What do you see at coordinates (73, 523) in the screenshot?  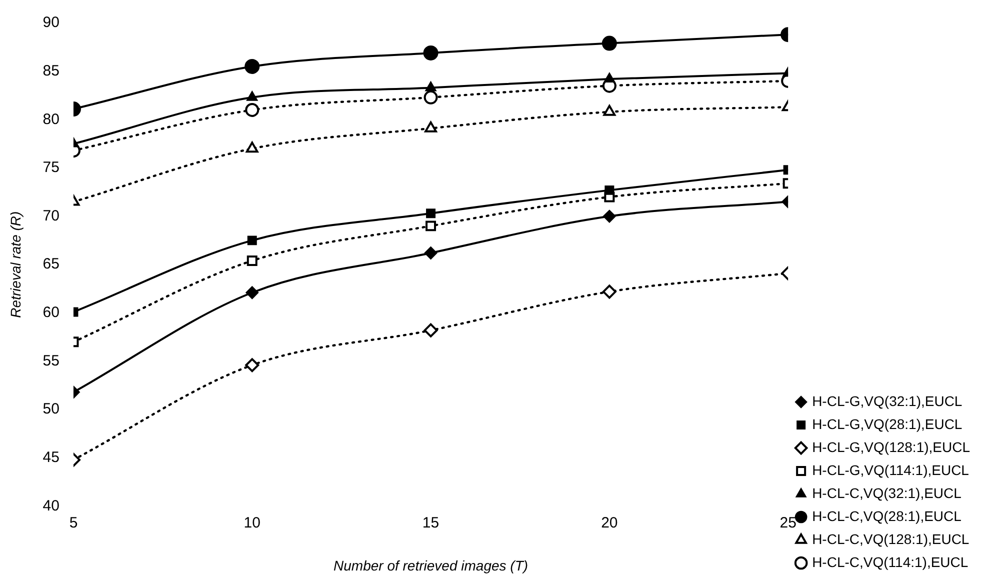 I see `x-tick-label: 5` at bounding box center [73, 523].